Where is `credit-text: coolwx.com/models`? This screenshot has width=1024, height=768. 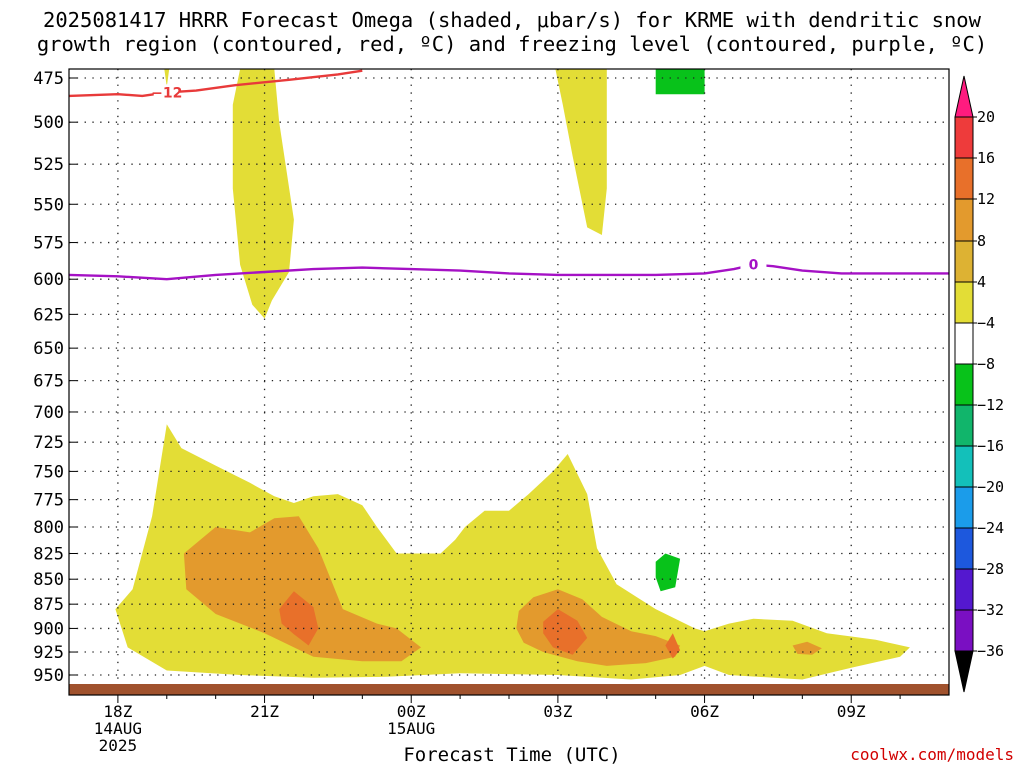
credit-text: coolwx.com/models is located at coordinates (932, 754).